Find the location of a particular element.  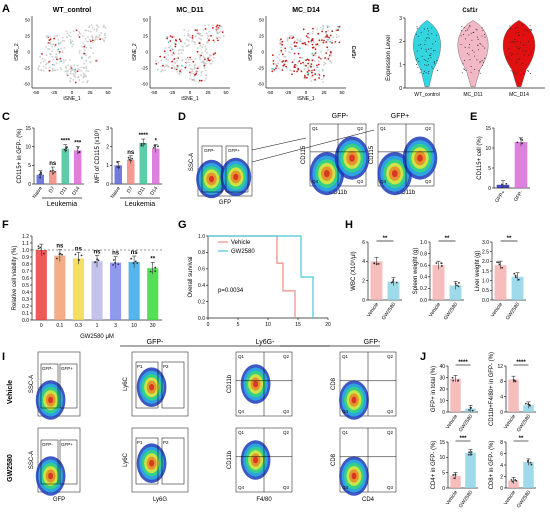

quadrant-label: Q2 is located at coordinates (428, 128).